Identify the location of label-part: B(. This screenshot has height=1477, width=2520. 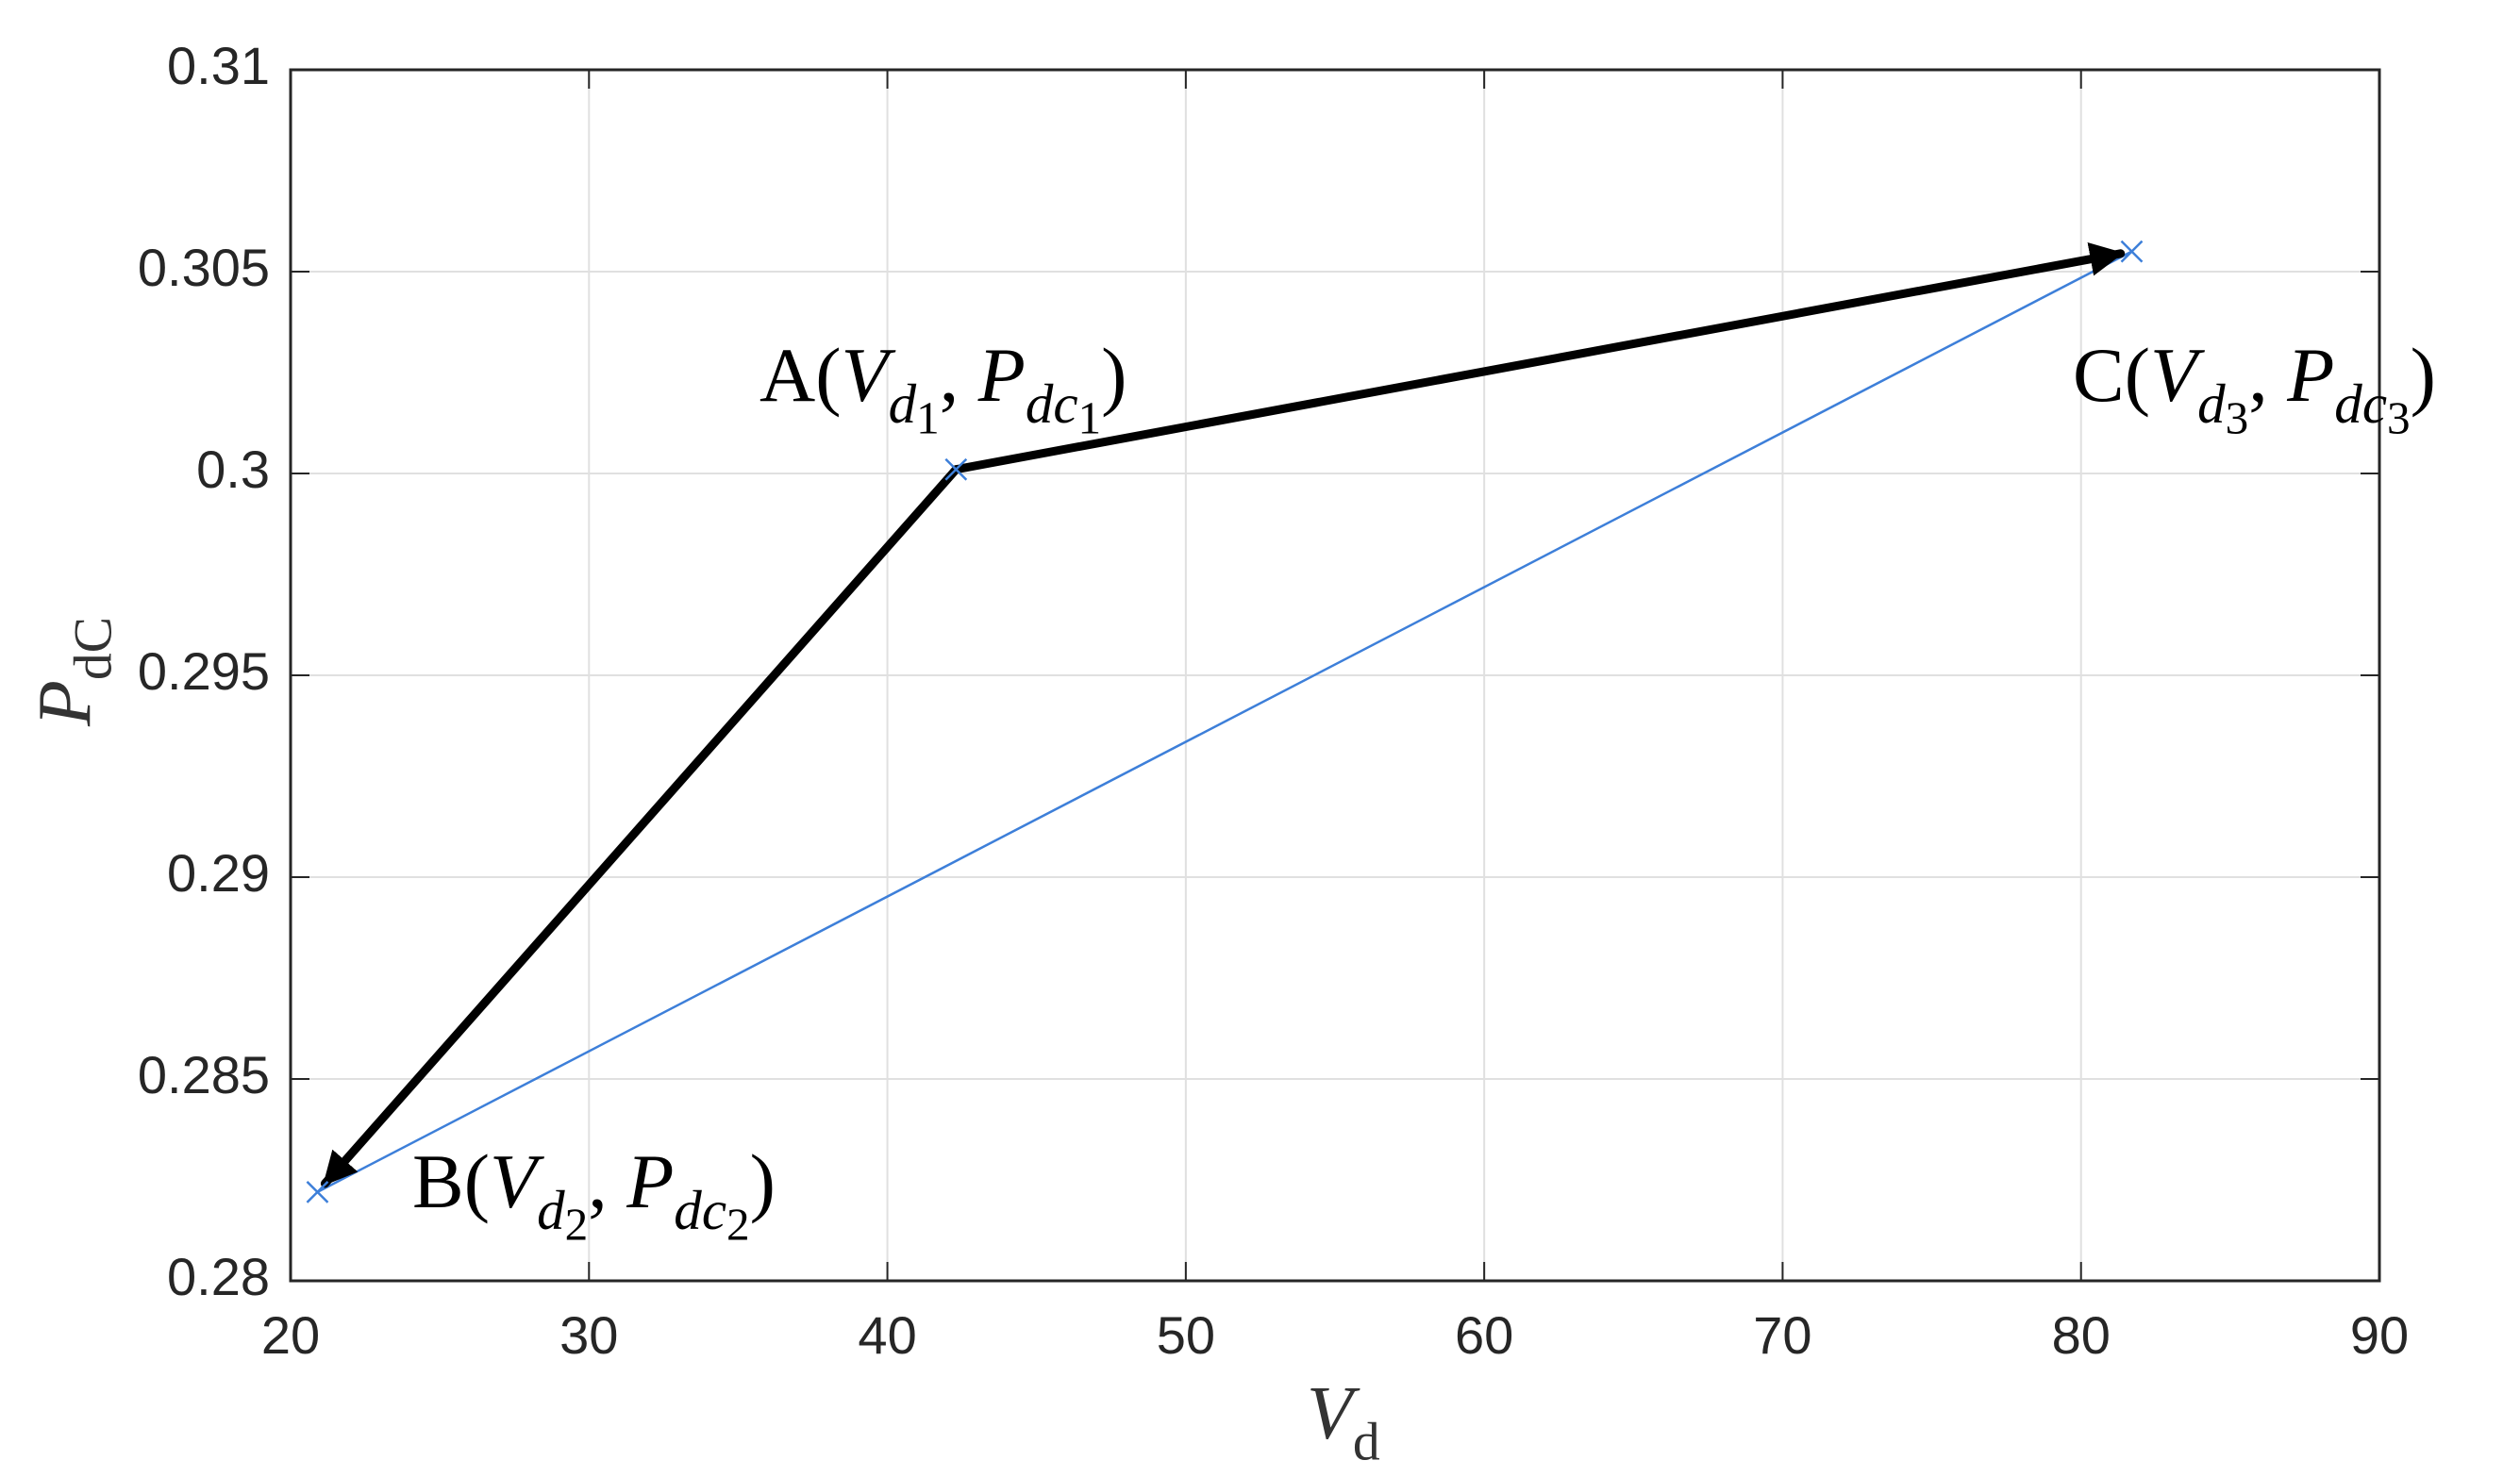
(451, 1181).